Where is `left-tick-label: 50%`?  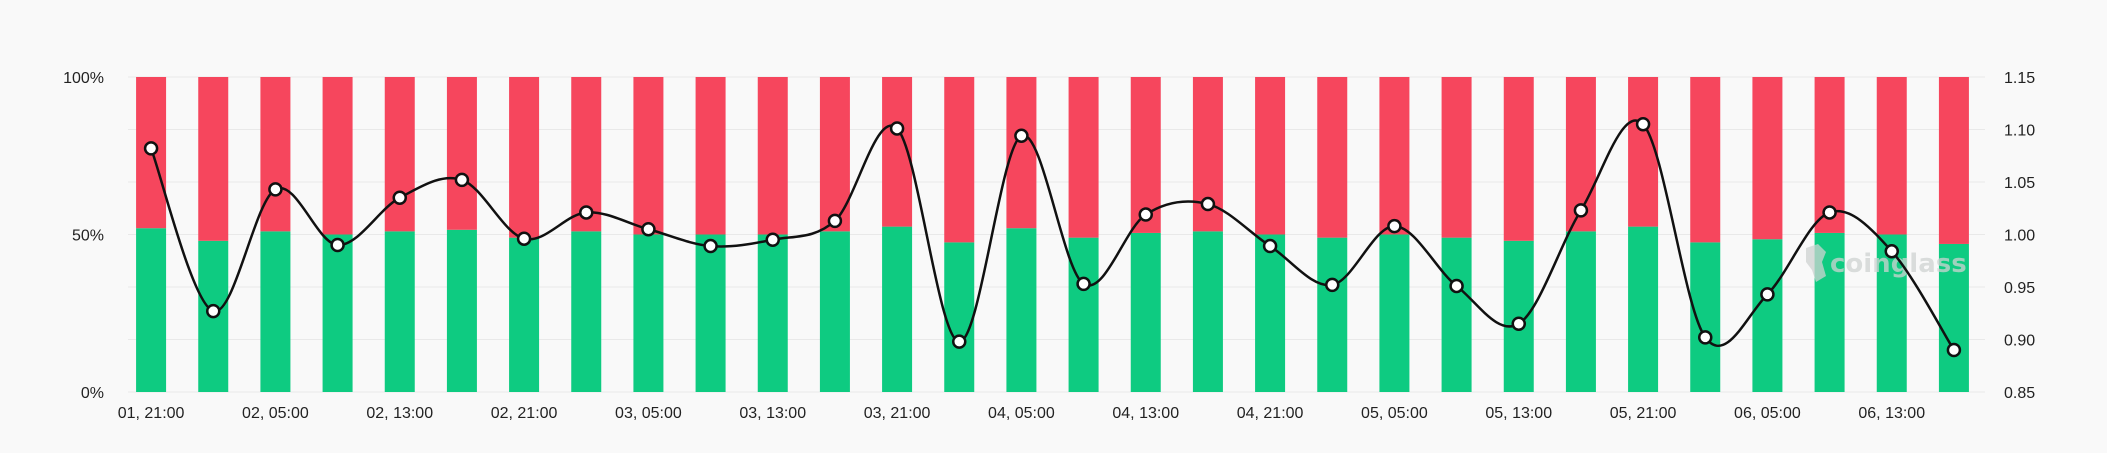
left-tick-label: 50% is located at coordinates (88, 236).